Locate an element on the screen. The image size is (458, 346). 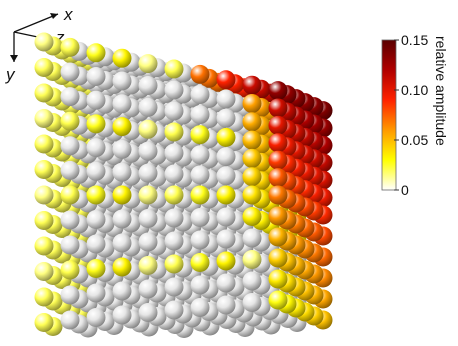
colorbar-tick-label: 0 is located at coordinates (405, 190).